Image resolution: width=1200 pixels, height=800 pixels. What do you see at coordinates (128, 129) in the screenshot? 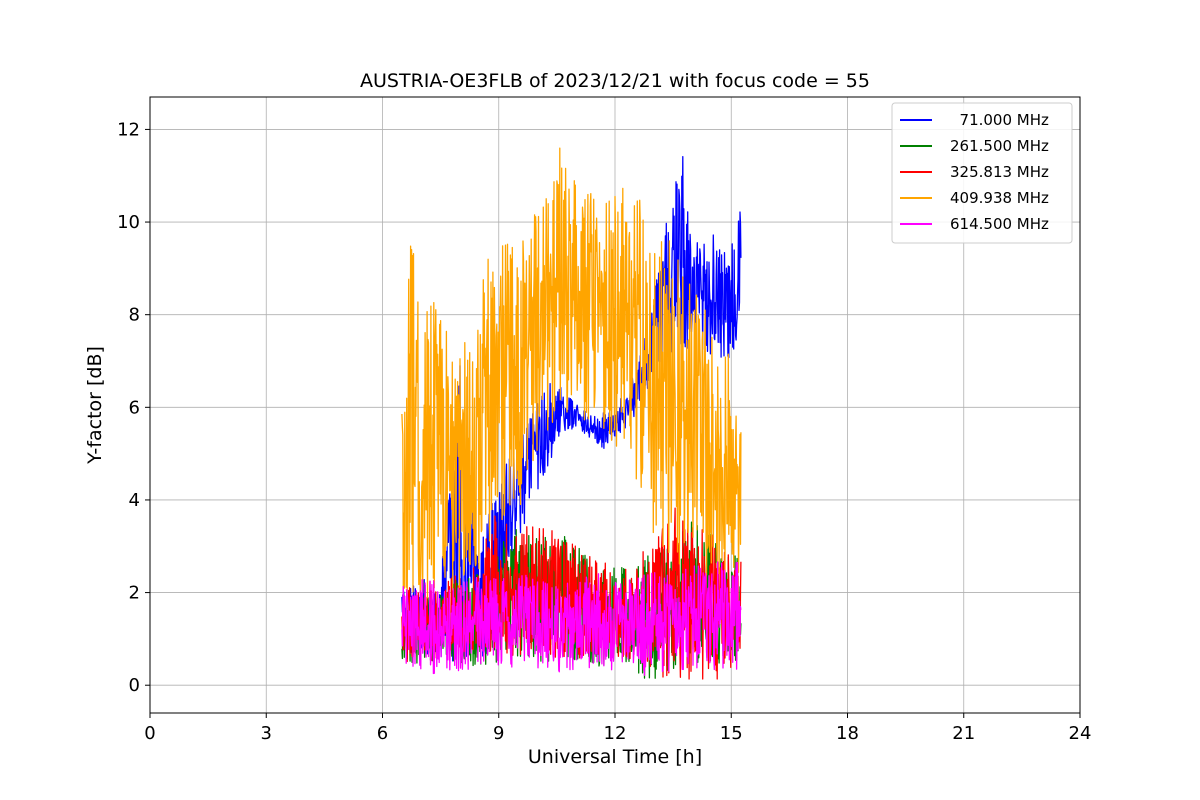
I see `y-tick-label: 12` at bounding box center [128, 129].